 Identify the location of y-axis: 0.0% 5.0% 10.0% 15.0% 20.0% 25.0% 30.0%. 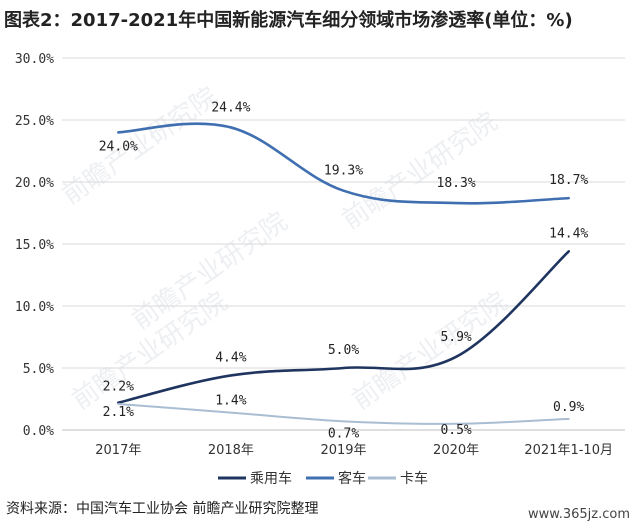
(34, 245).